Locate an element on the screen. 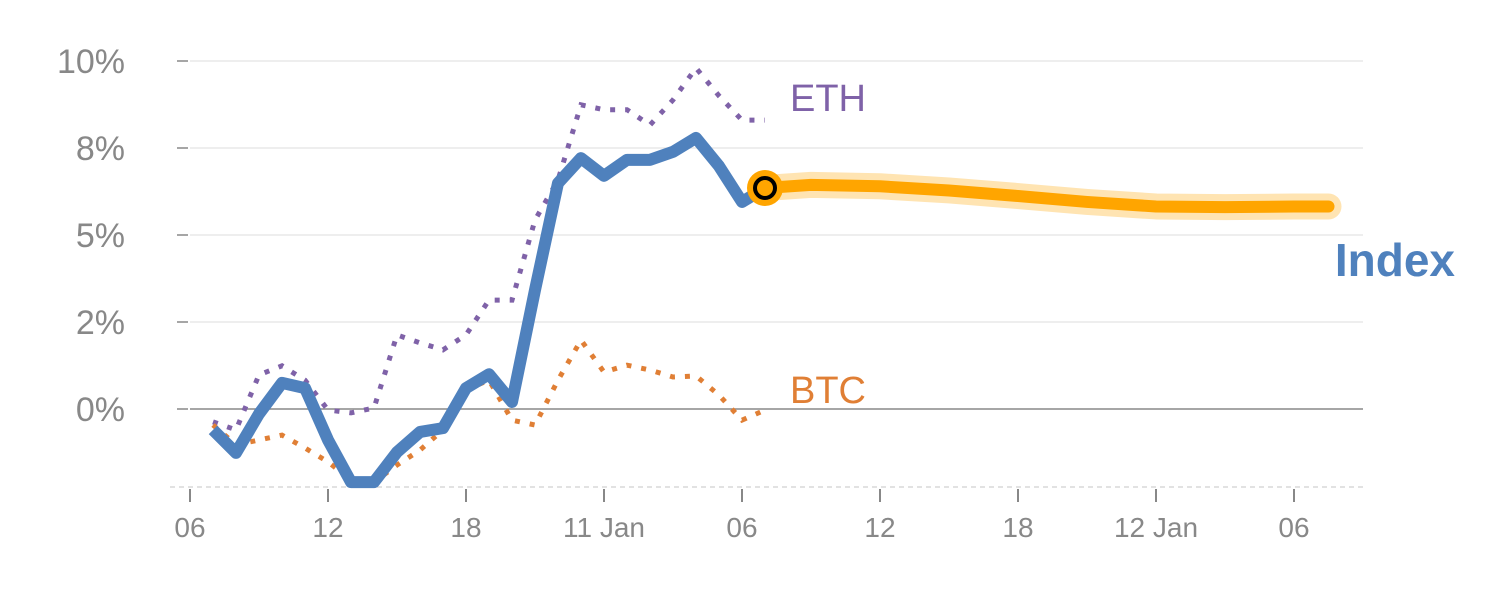 The height and width of the screenshot is (605, 1500). forecast-line is located at coordinates (1047, 196).